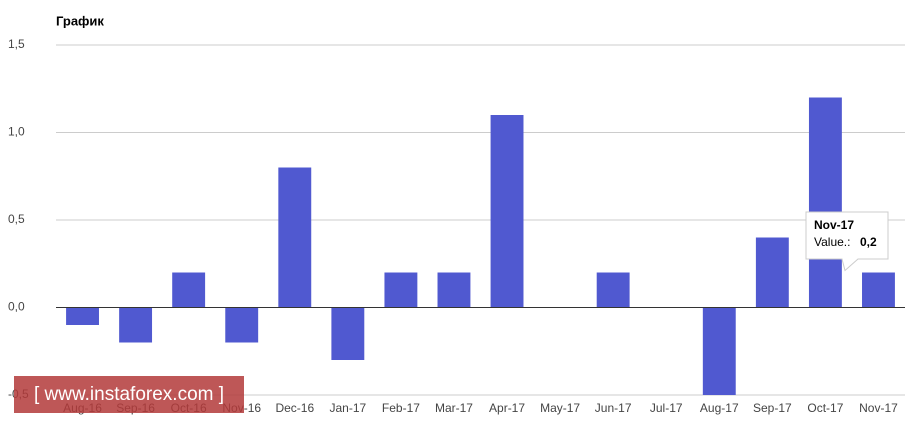  Describe the element at coordinates (772, 408) in the screenshot. I see `x-tick-label: Sep-17` at that location.